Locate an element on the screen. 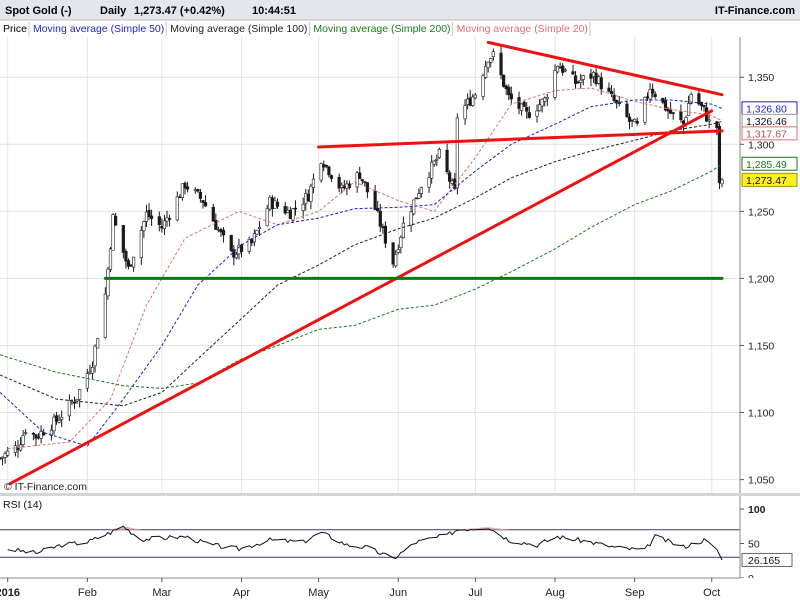 Image resolution: width=800 pixels, height=600 pixels. rsi-line is located at coordinates (365, 543).